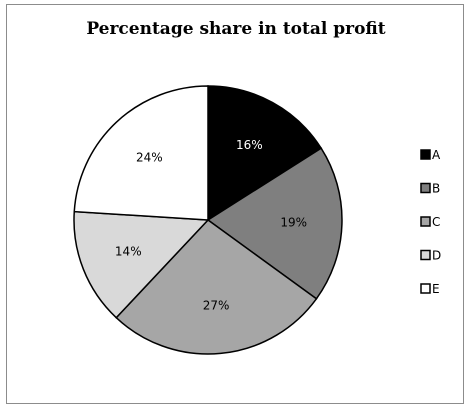  Describe the element at coordinates (436, 289) in the screenshot. I see `legend-label-e: E` at that location.